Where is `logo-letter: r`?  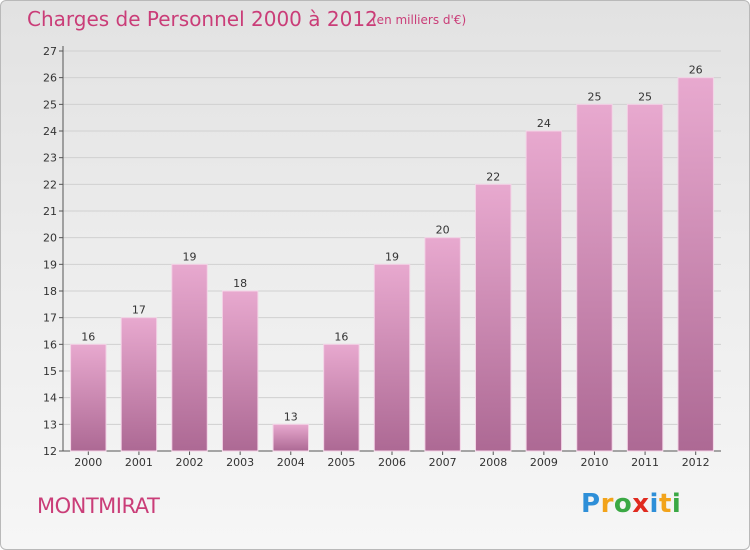
logo-letter: r is located at coordinates (607, 504).